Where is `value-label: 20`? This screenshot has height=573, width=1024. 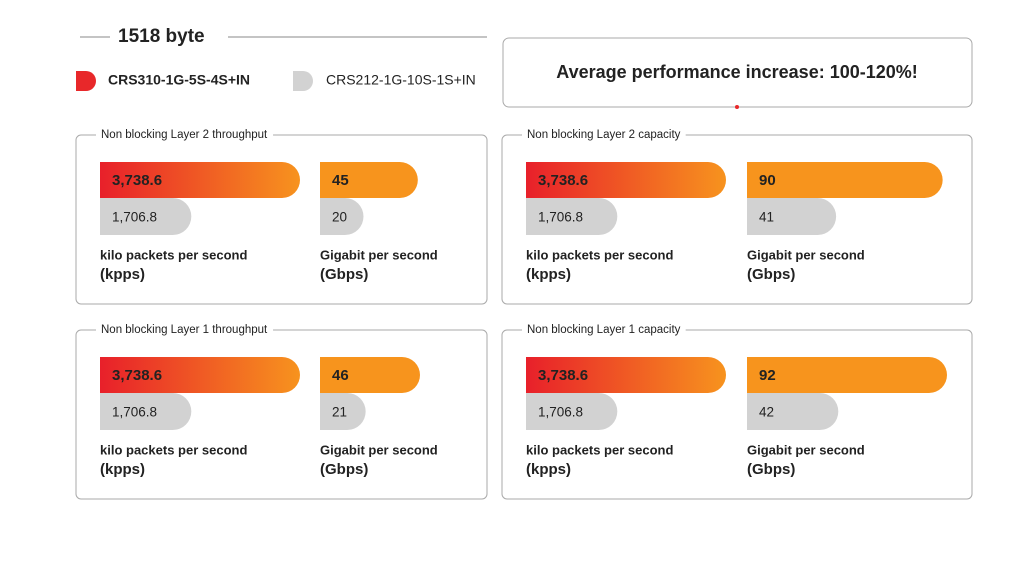 value-label: 20 is located at coordinates (339, 217).